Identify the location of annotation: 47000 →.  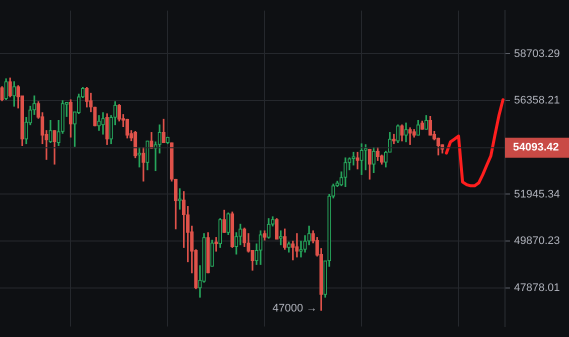
(295, 308).